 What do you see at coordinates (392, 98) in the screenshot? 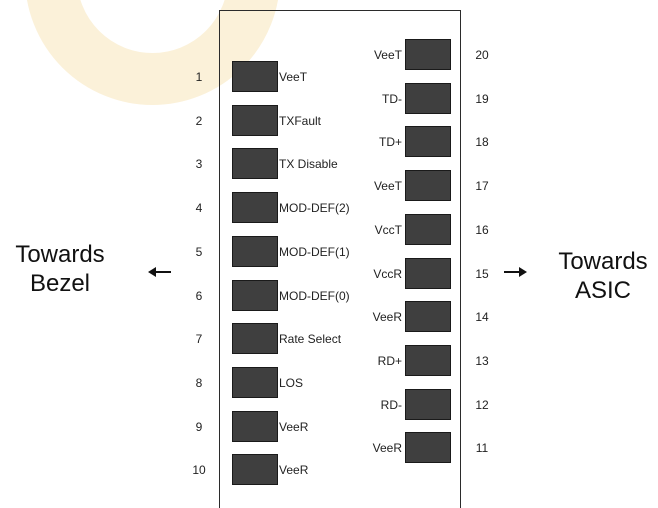
I see `pin-signal-label: TD-` at bounding box center [392, 98].